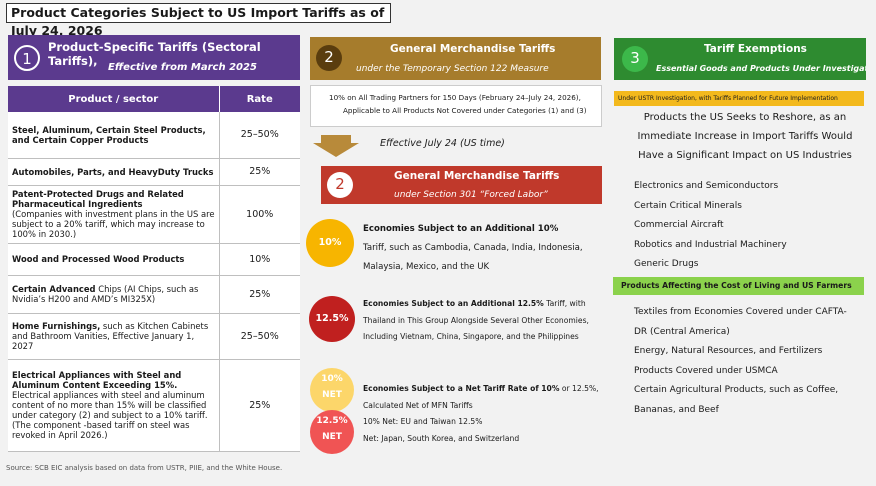 This screenshot has height=486, width=876. What do you see at coordinates (477, 176) in the screenshot?
I see `section301-title: General Merchandise Tariffs` at bounding box center [477, 176].